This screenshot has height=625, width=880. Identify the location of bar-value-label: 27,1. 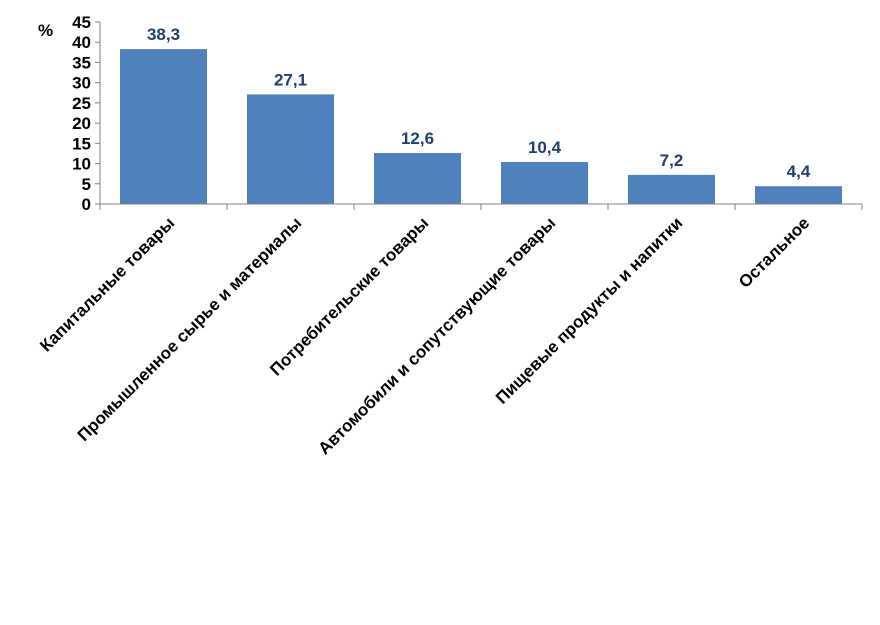
(290, 79).